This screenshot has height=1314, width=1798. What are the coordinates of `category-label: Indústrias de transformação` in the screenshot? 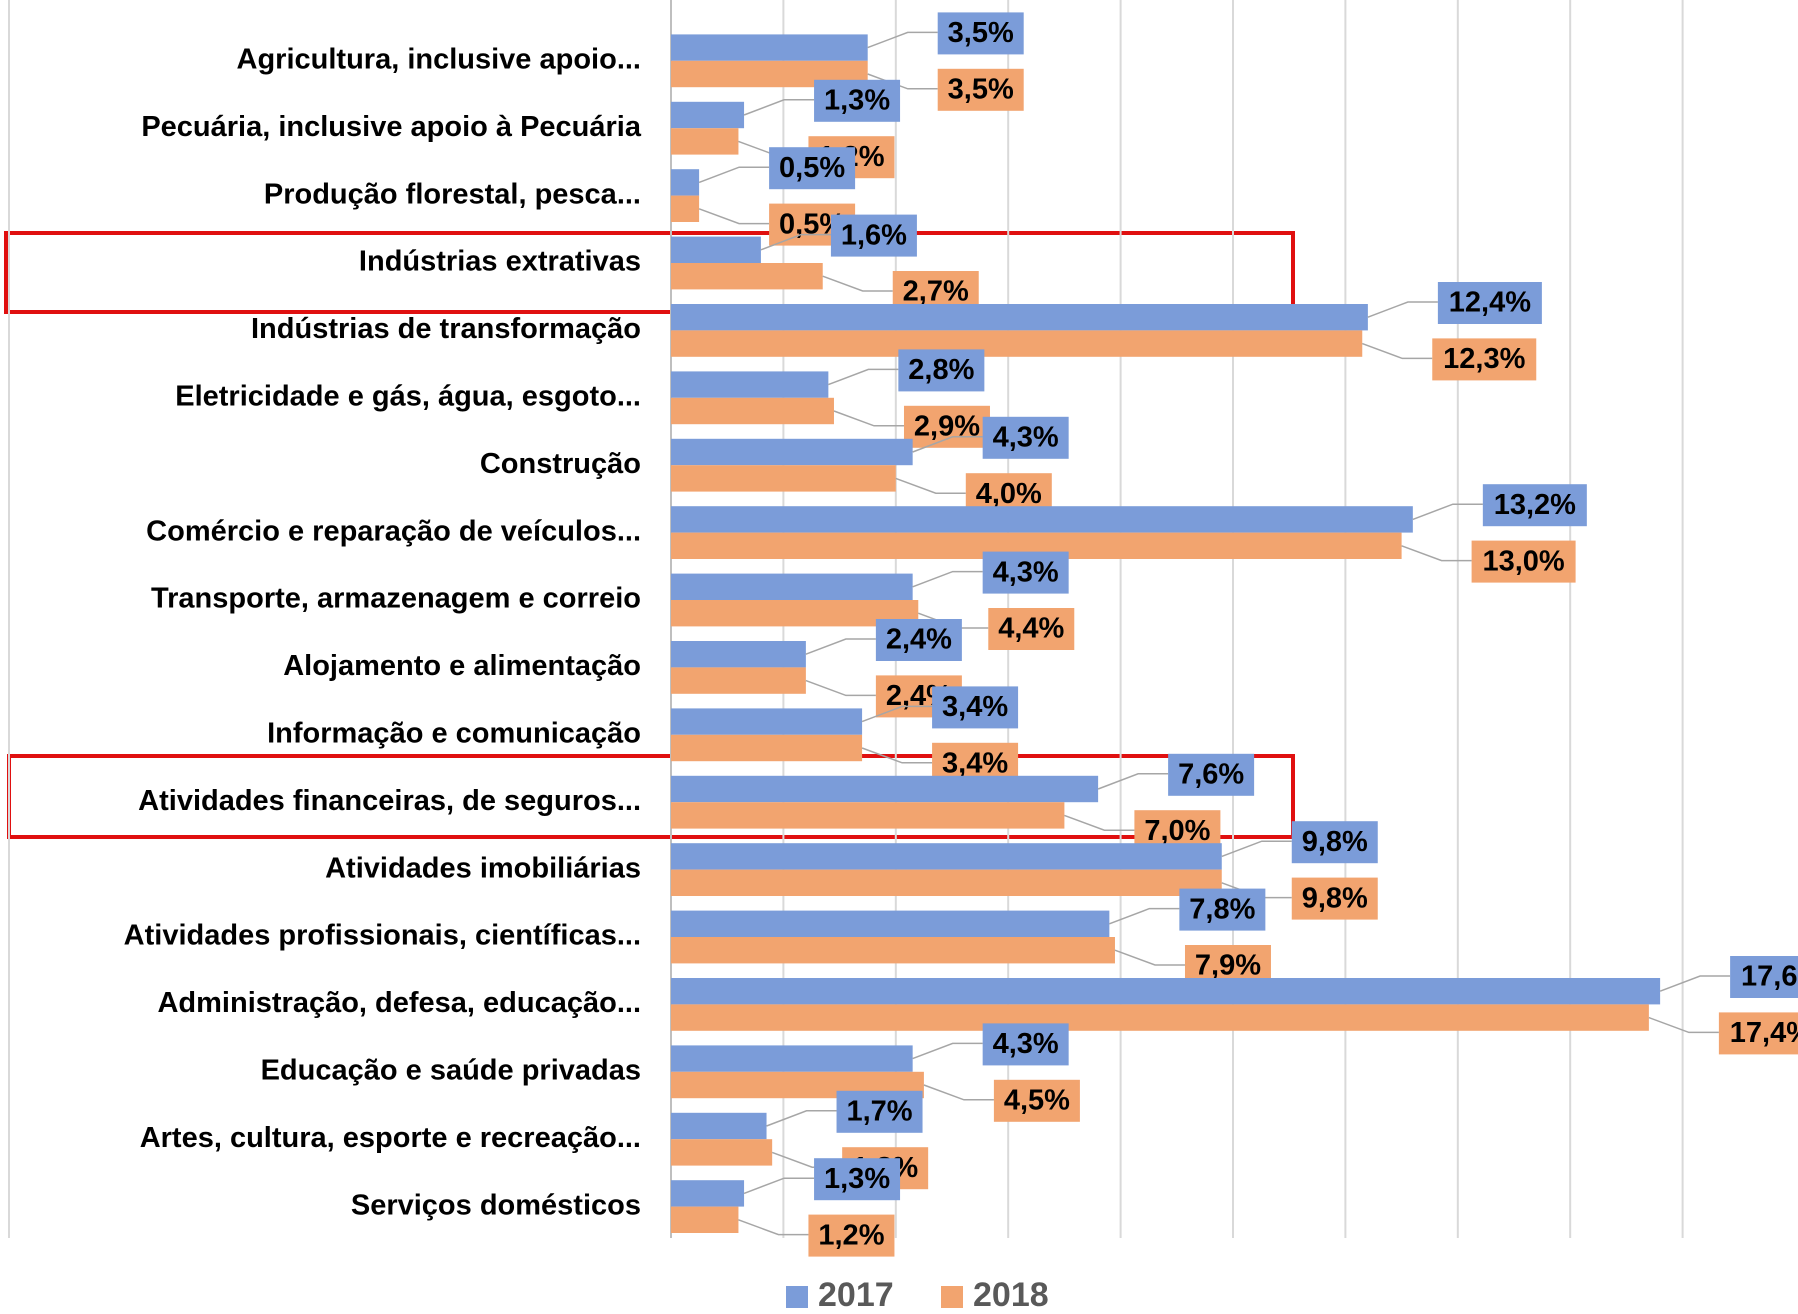 It's located at (446, 329).